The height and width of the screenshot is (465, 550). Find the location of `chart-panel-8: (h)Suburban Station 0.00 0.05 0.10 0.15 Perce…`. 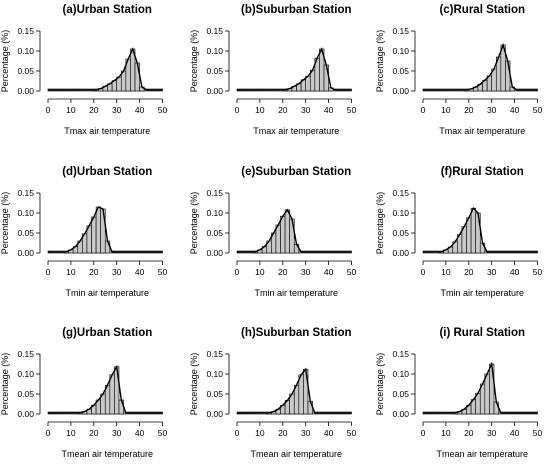

chart-panel-8: (h)Suburban Station 0.00 0.05 0.10 0.15 Perce… is located at coordinates (272, 393).